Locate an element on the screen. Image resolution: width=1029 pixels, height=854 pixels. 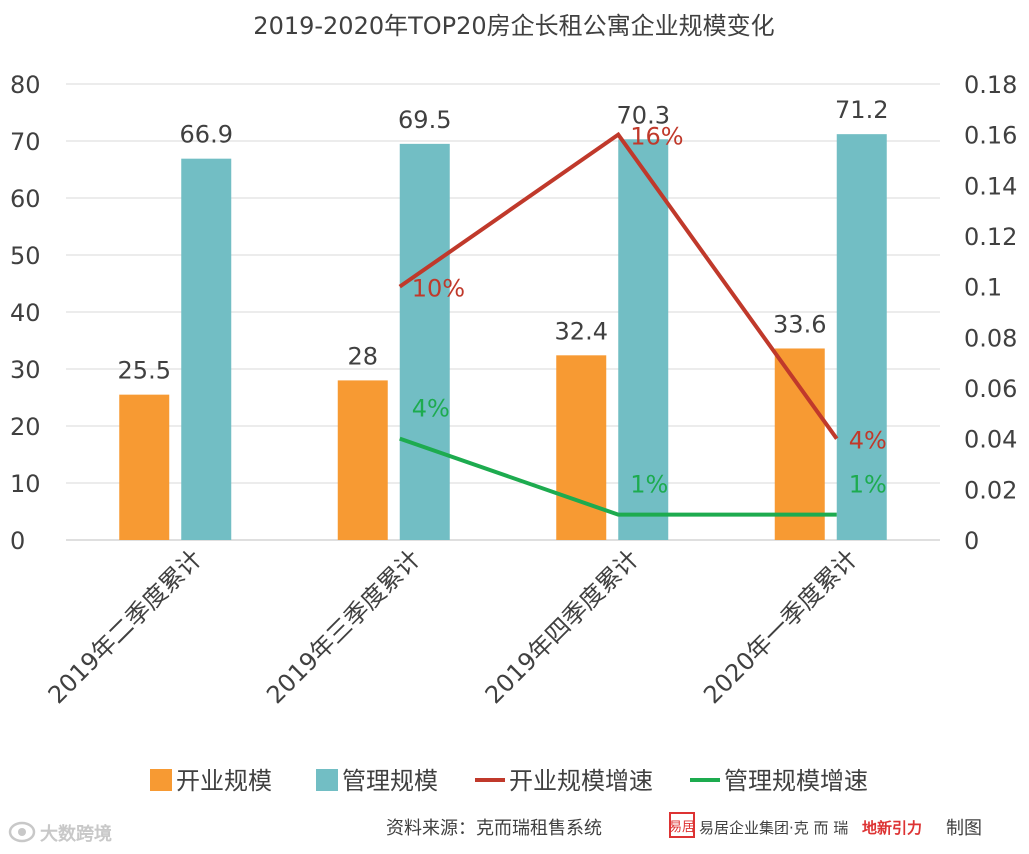
seal-text: 易居 is located at coordinates (682, 827).